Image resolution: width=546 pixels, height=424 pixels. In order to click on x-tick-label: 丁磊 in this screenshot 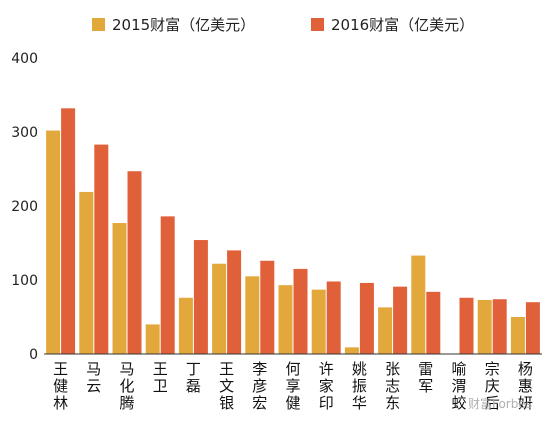, I will do `click(193, 377)`.